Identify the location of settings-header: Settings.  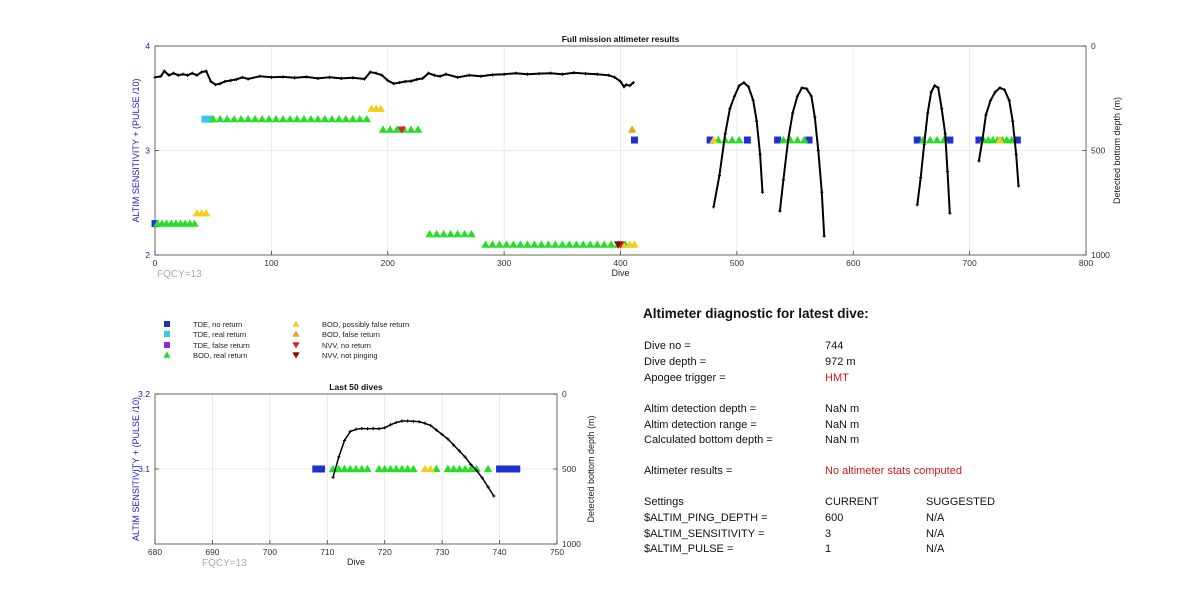
(664, 502).